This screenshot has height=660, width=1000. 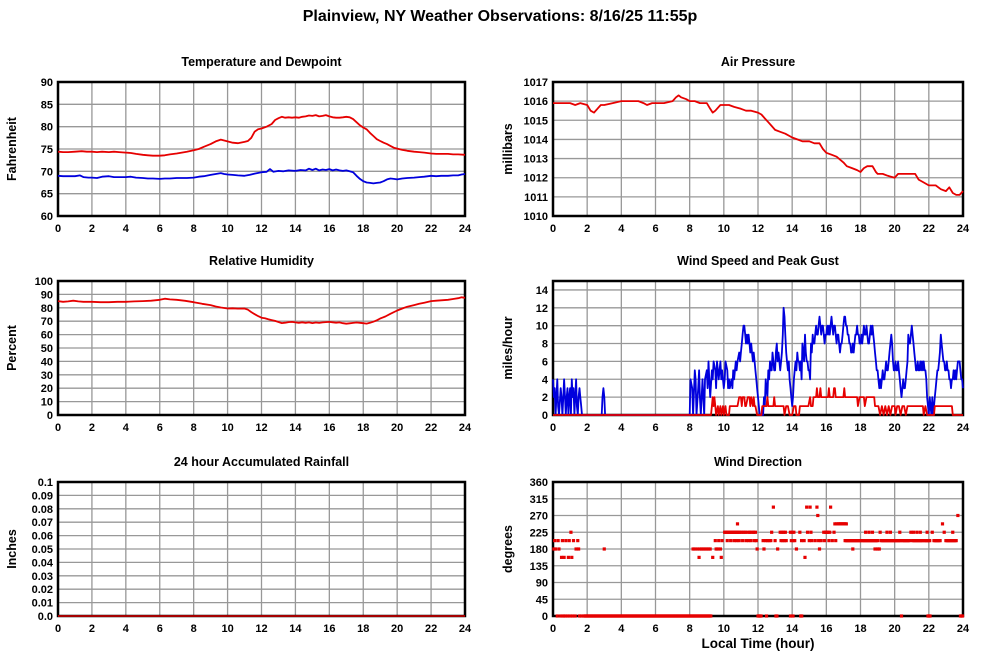 I want to click on x-tick-label: 10, so click(x=227, y=629).